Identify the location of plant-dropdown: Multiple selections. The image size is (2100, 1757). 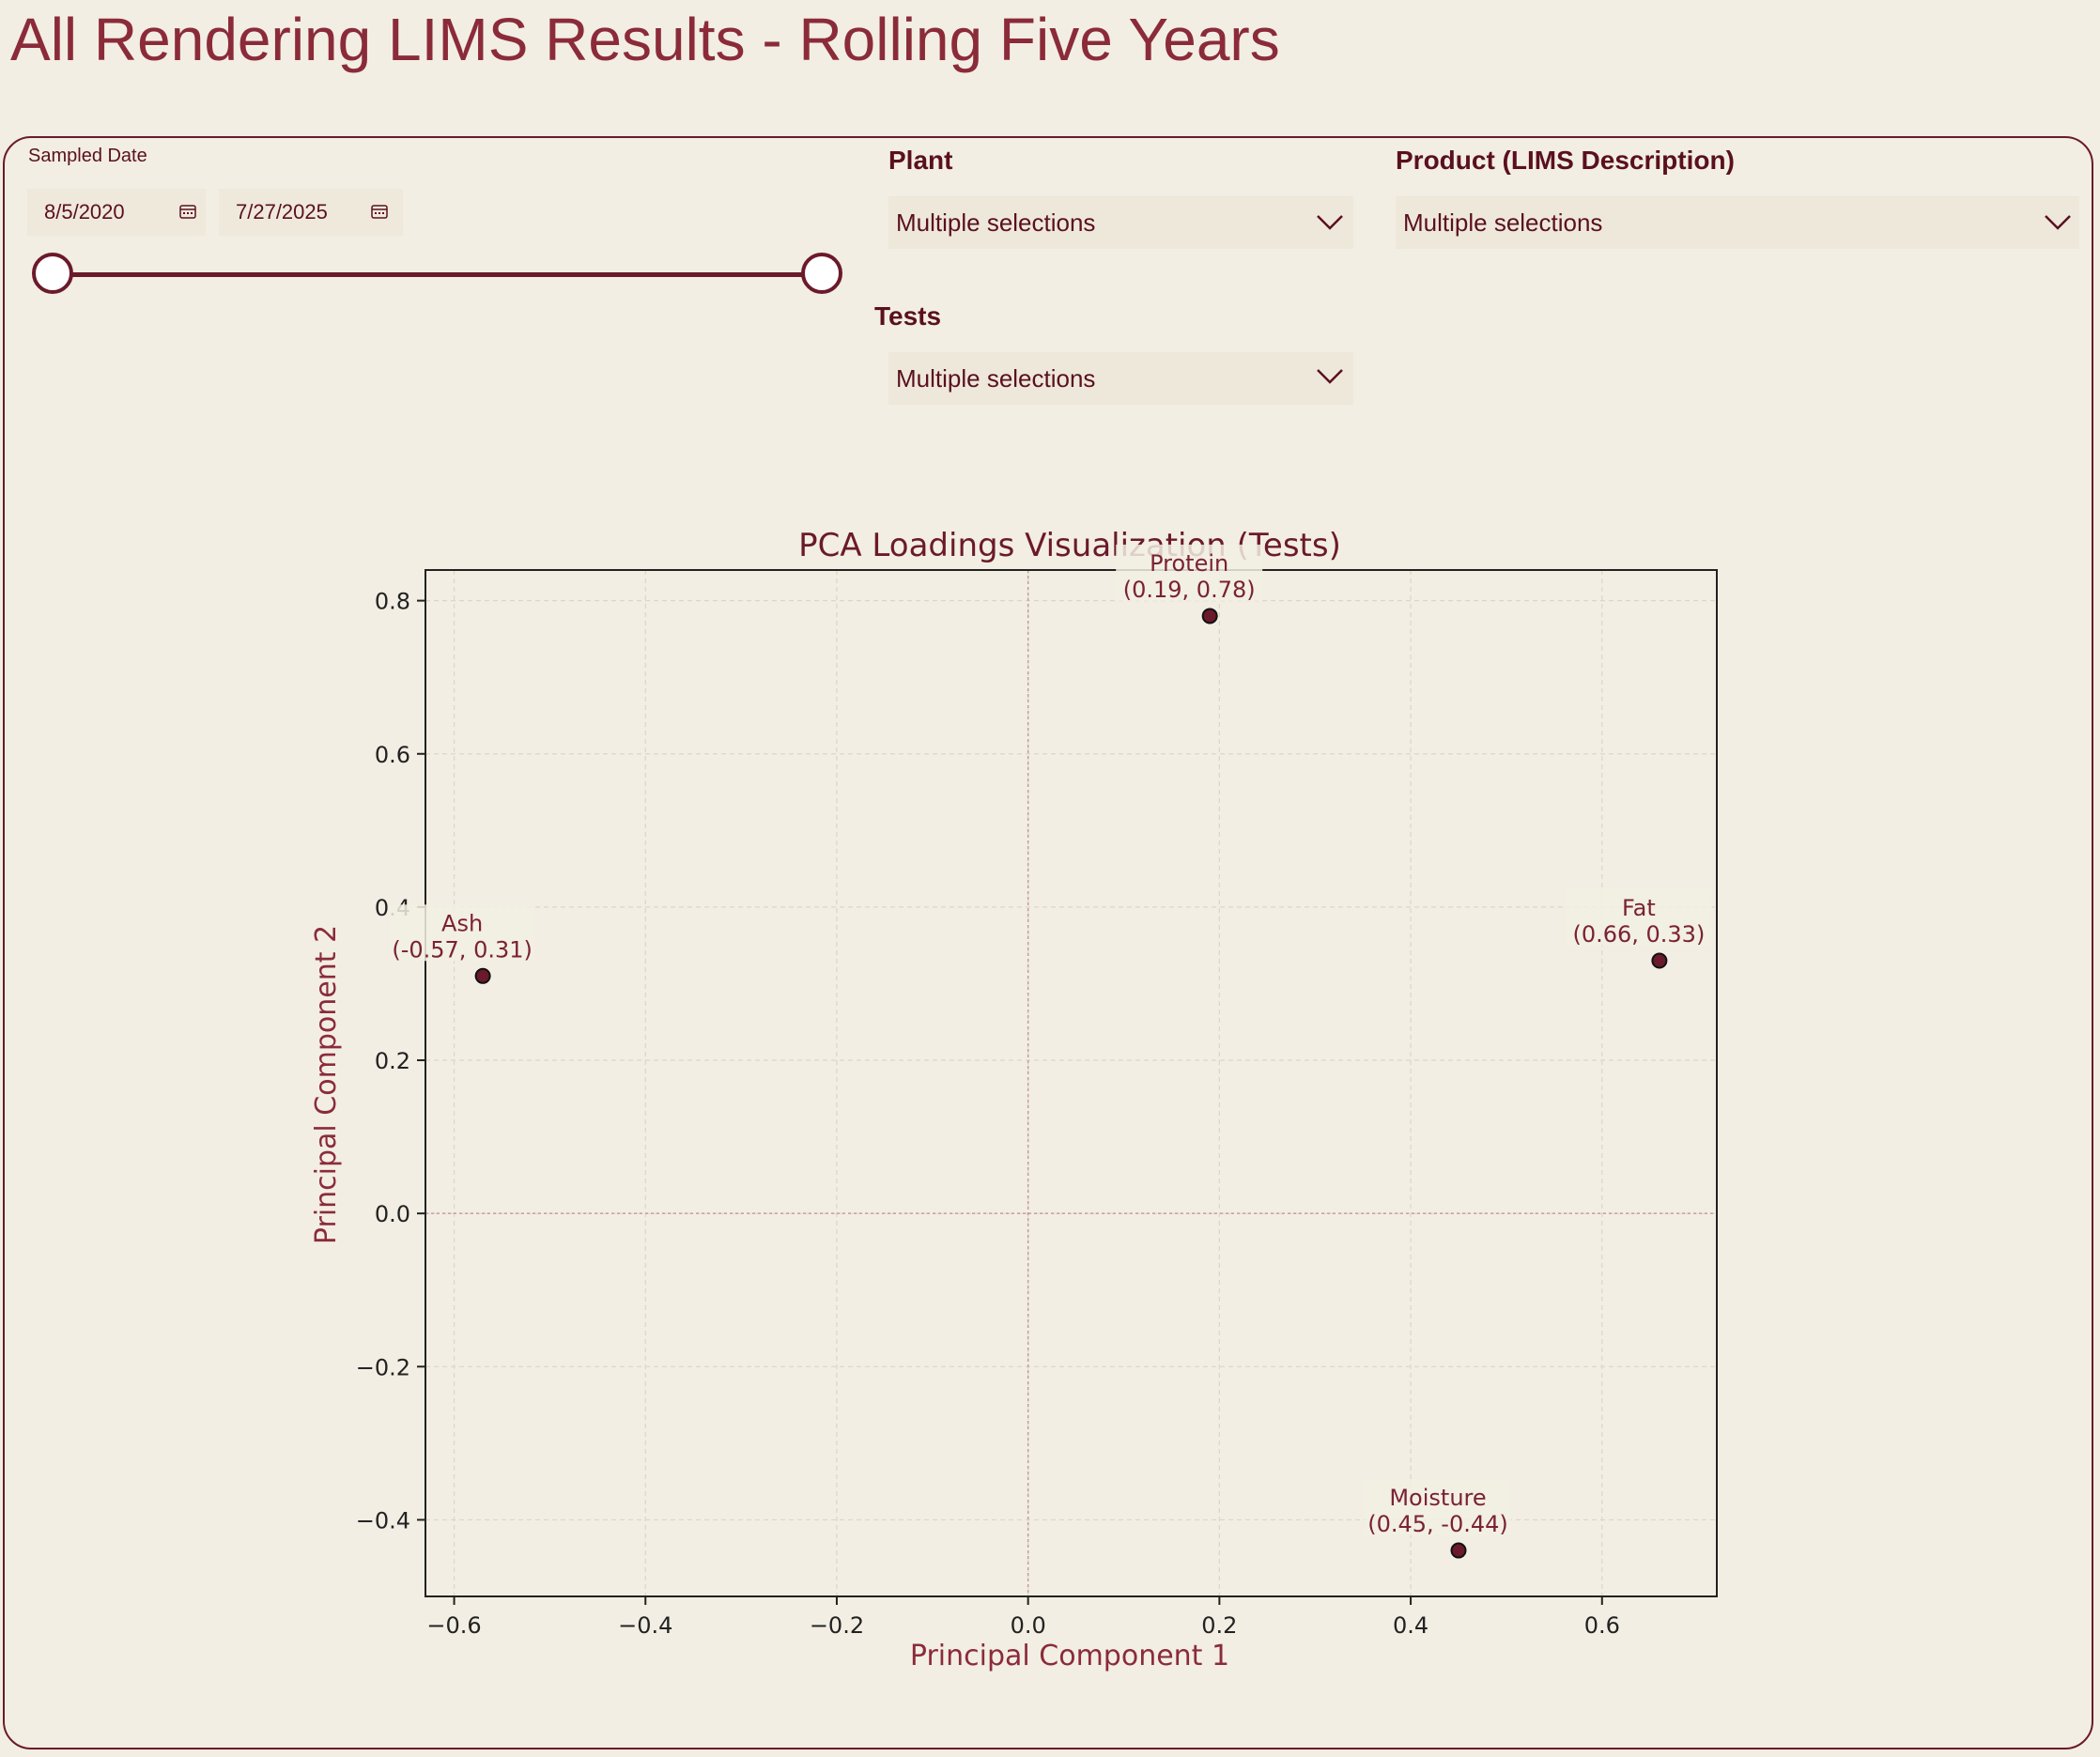
(1121, 222).